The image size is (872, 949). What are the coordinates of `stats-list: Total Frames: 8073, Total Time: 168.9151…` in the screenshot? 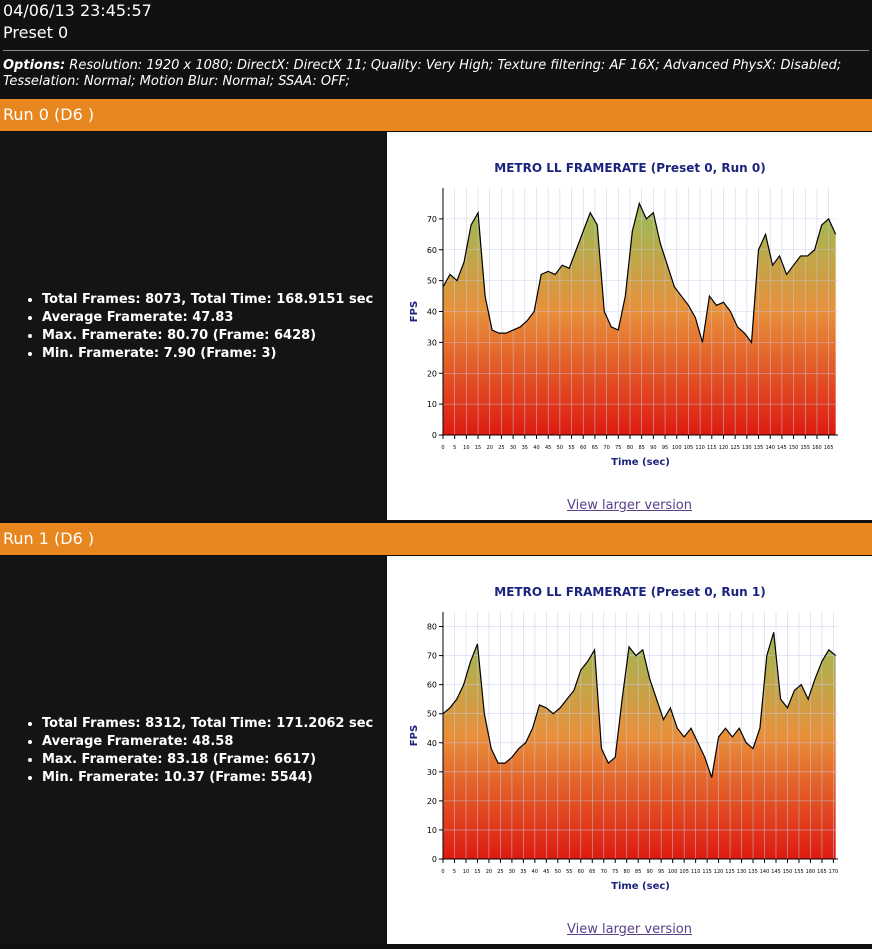 It's located at (186, 327).